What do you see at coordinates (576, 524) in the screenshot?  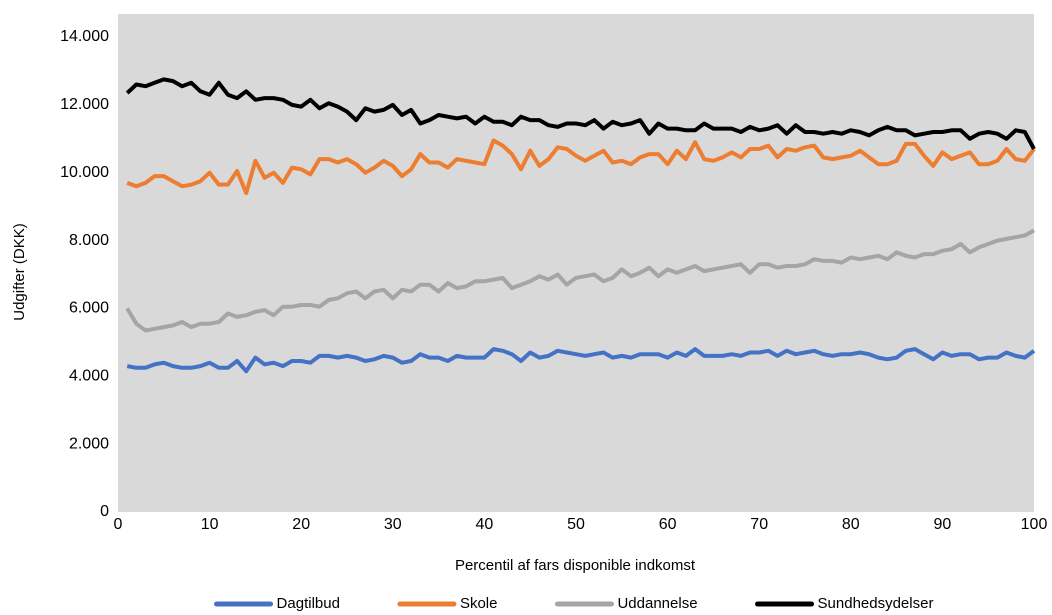 I see `x-tick-label: 50` at bounding box center [576, 524].